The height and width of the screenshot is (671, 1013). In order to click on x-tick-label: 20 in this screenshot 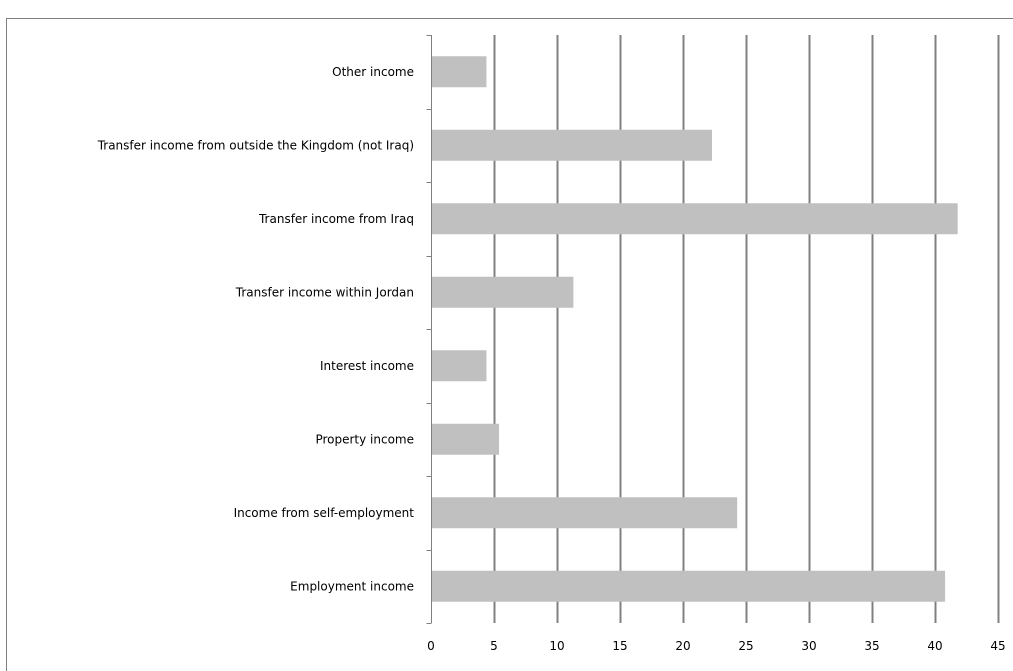, I will do `click(682, 646)`.